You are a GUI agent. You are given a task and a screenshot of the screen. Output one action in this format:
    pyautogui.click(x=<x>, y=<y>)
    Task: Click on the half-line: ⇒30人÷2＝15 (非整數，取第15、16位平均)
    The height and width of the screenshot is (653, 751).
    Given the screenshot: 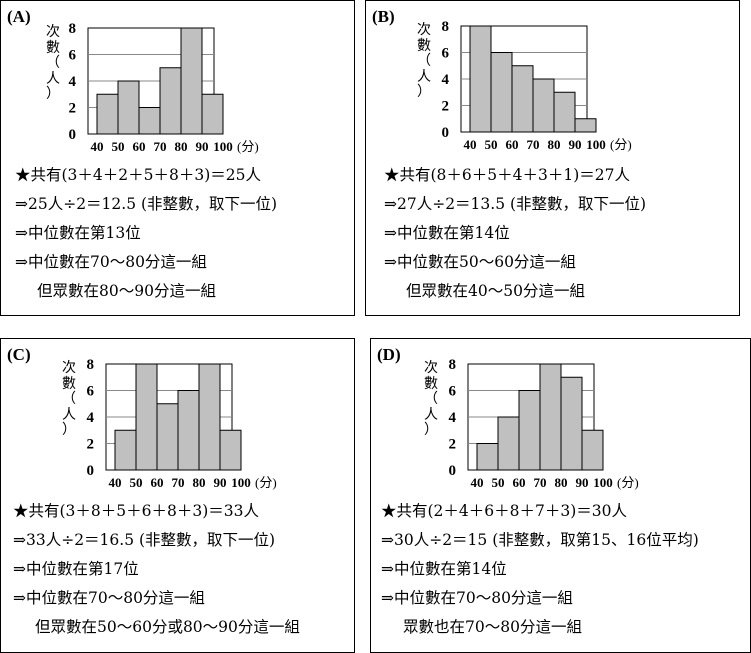 What is the action you would take?
    pyautogui.click(x=540, y=540)
    